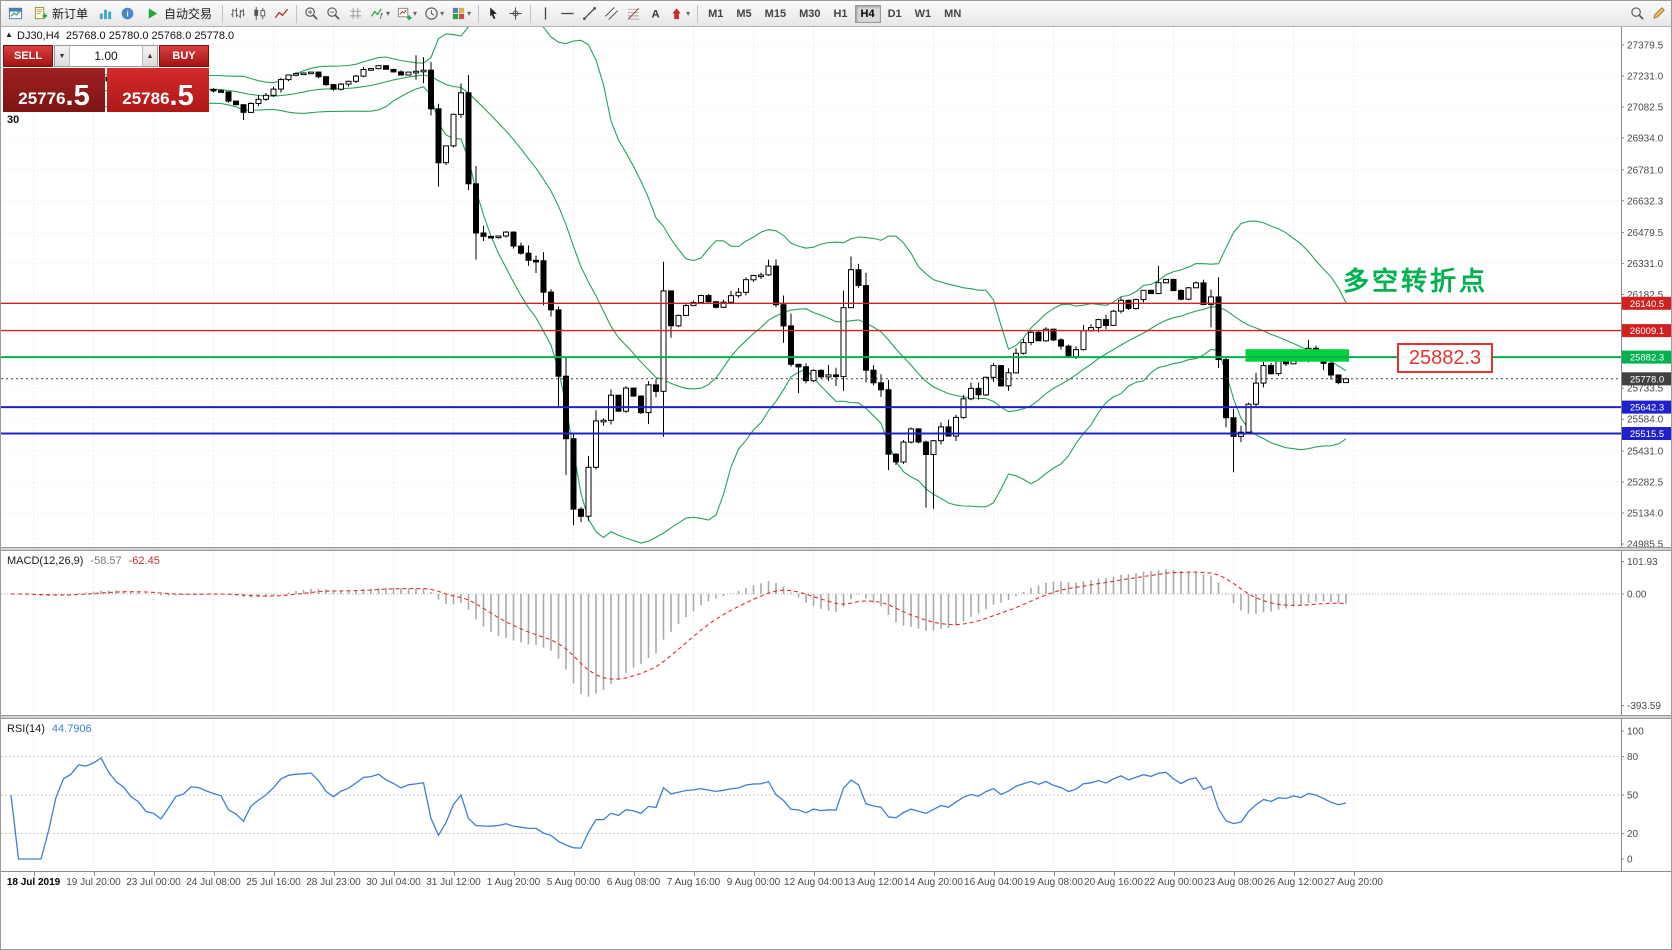 This screenshot has width=1672, height=950. What do you see at coordinates (178, 14) in the screenshot?
I see `autotrading-button: 自动交易` at bounding box center [178, 14].